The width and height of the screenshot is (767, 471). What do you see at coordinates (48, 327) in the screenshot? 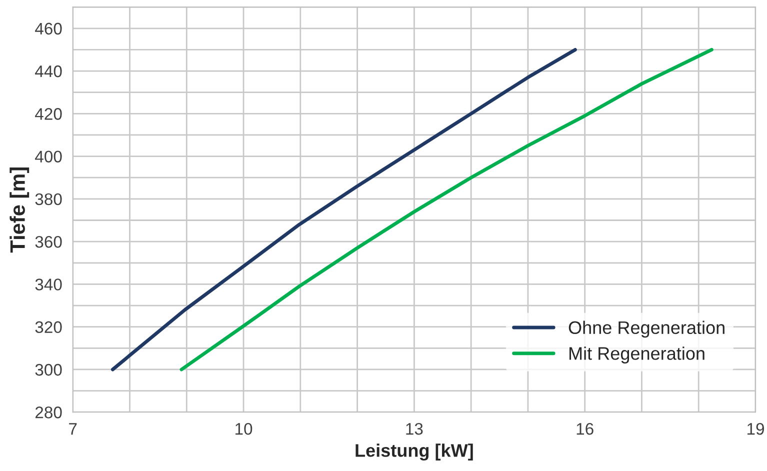
I see `y-tick-label: 320` at bounding box center [48, 327].